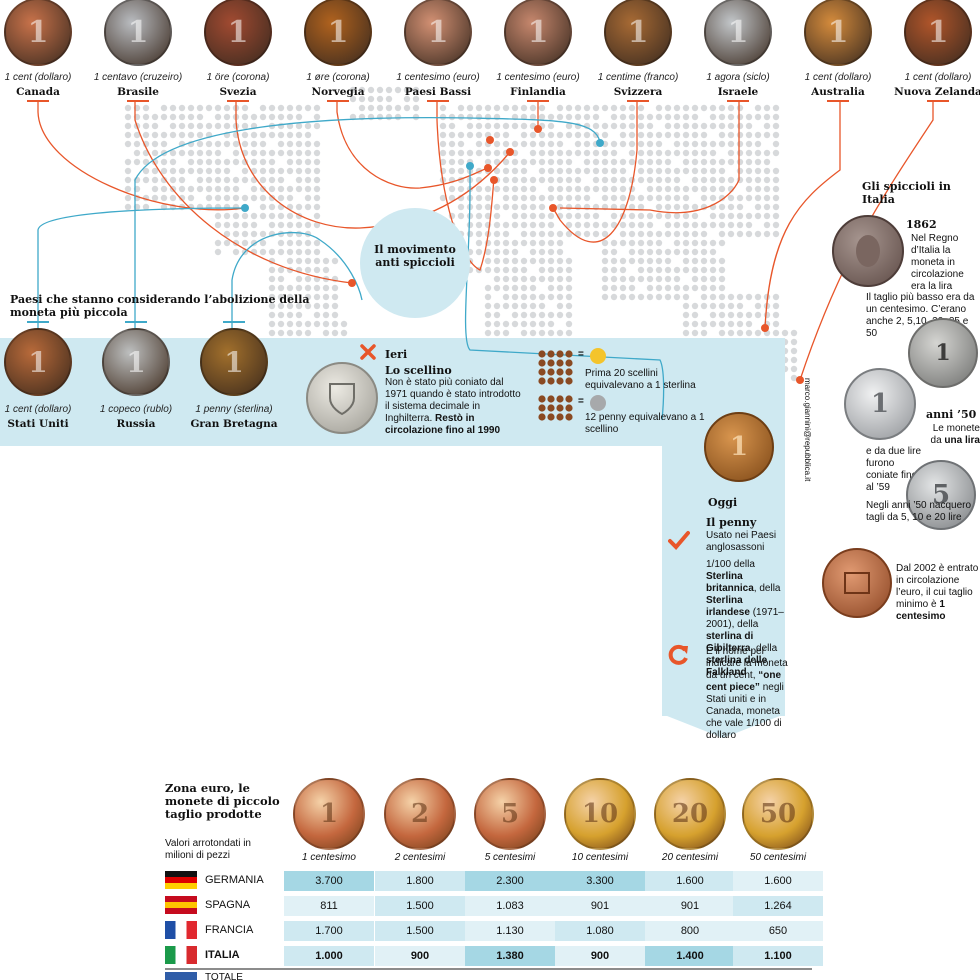  Describe the element at coordinates (880, 404) in the screenshot. I see `lira-1950-coin: 1` at that location.